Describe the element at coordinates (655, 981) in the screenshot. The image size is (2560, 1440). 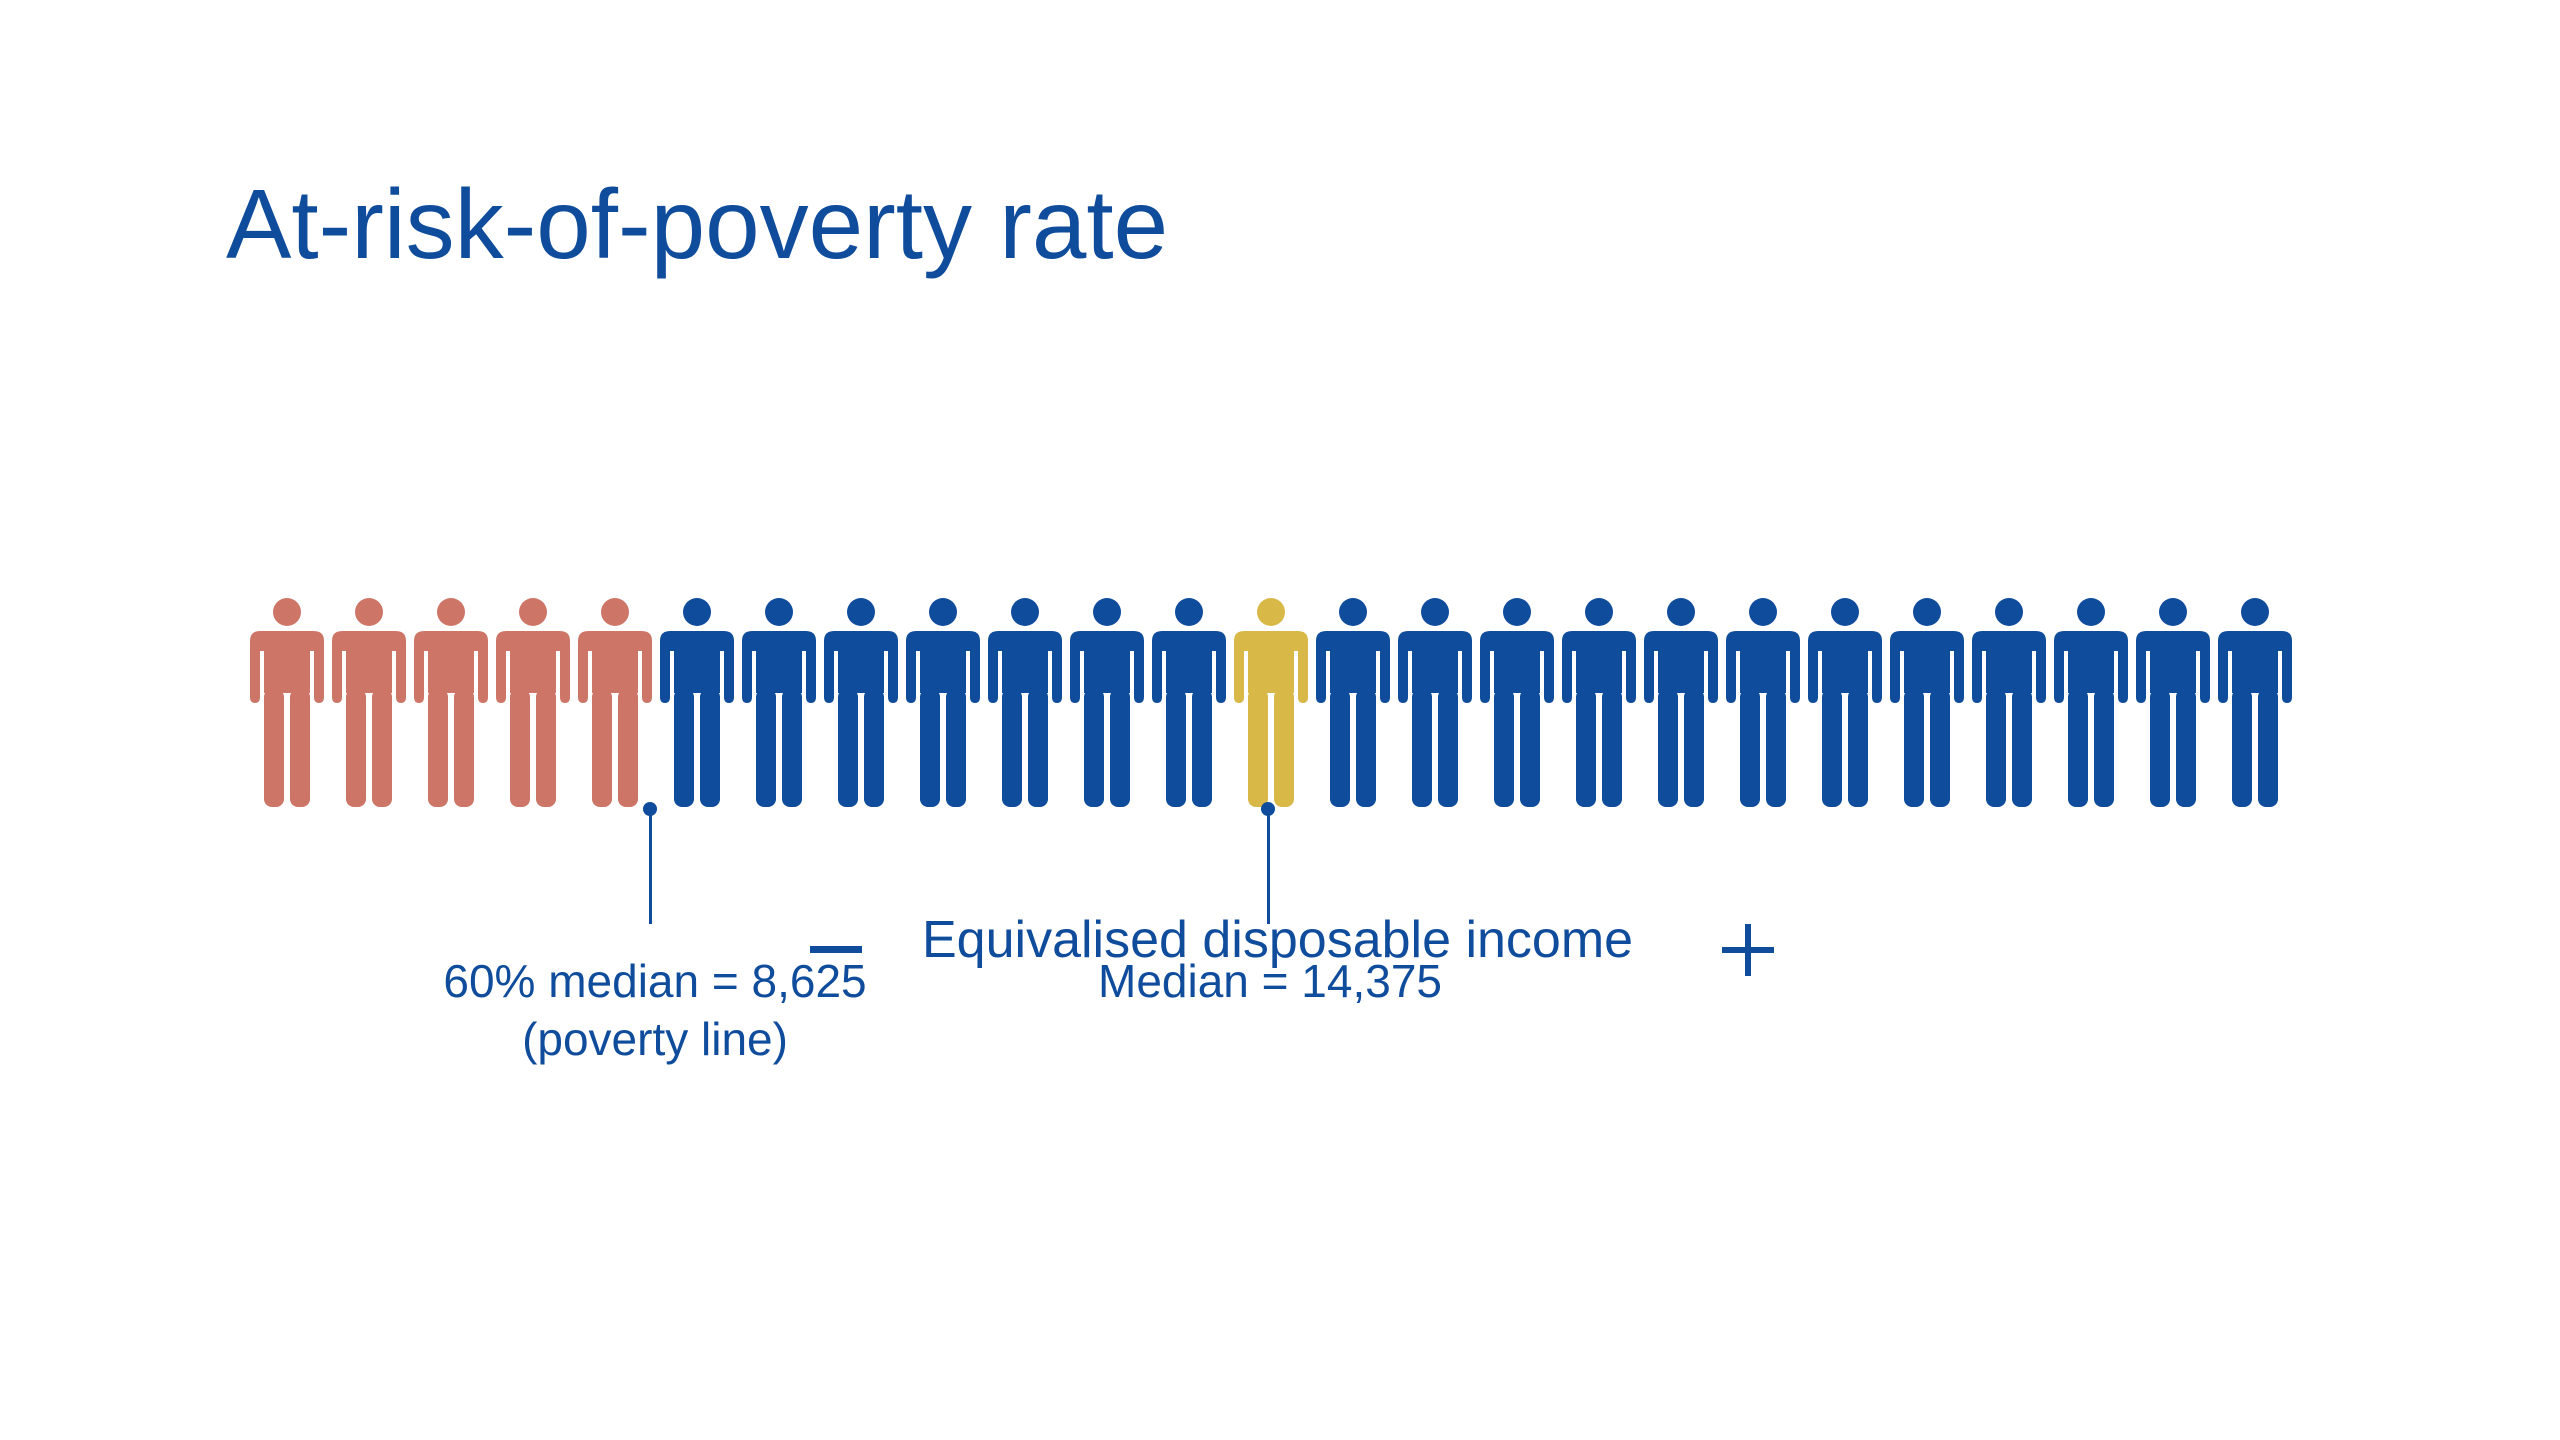
I see `poverty-line-value: 60% median = 8,625` at that location.